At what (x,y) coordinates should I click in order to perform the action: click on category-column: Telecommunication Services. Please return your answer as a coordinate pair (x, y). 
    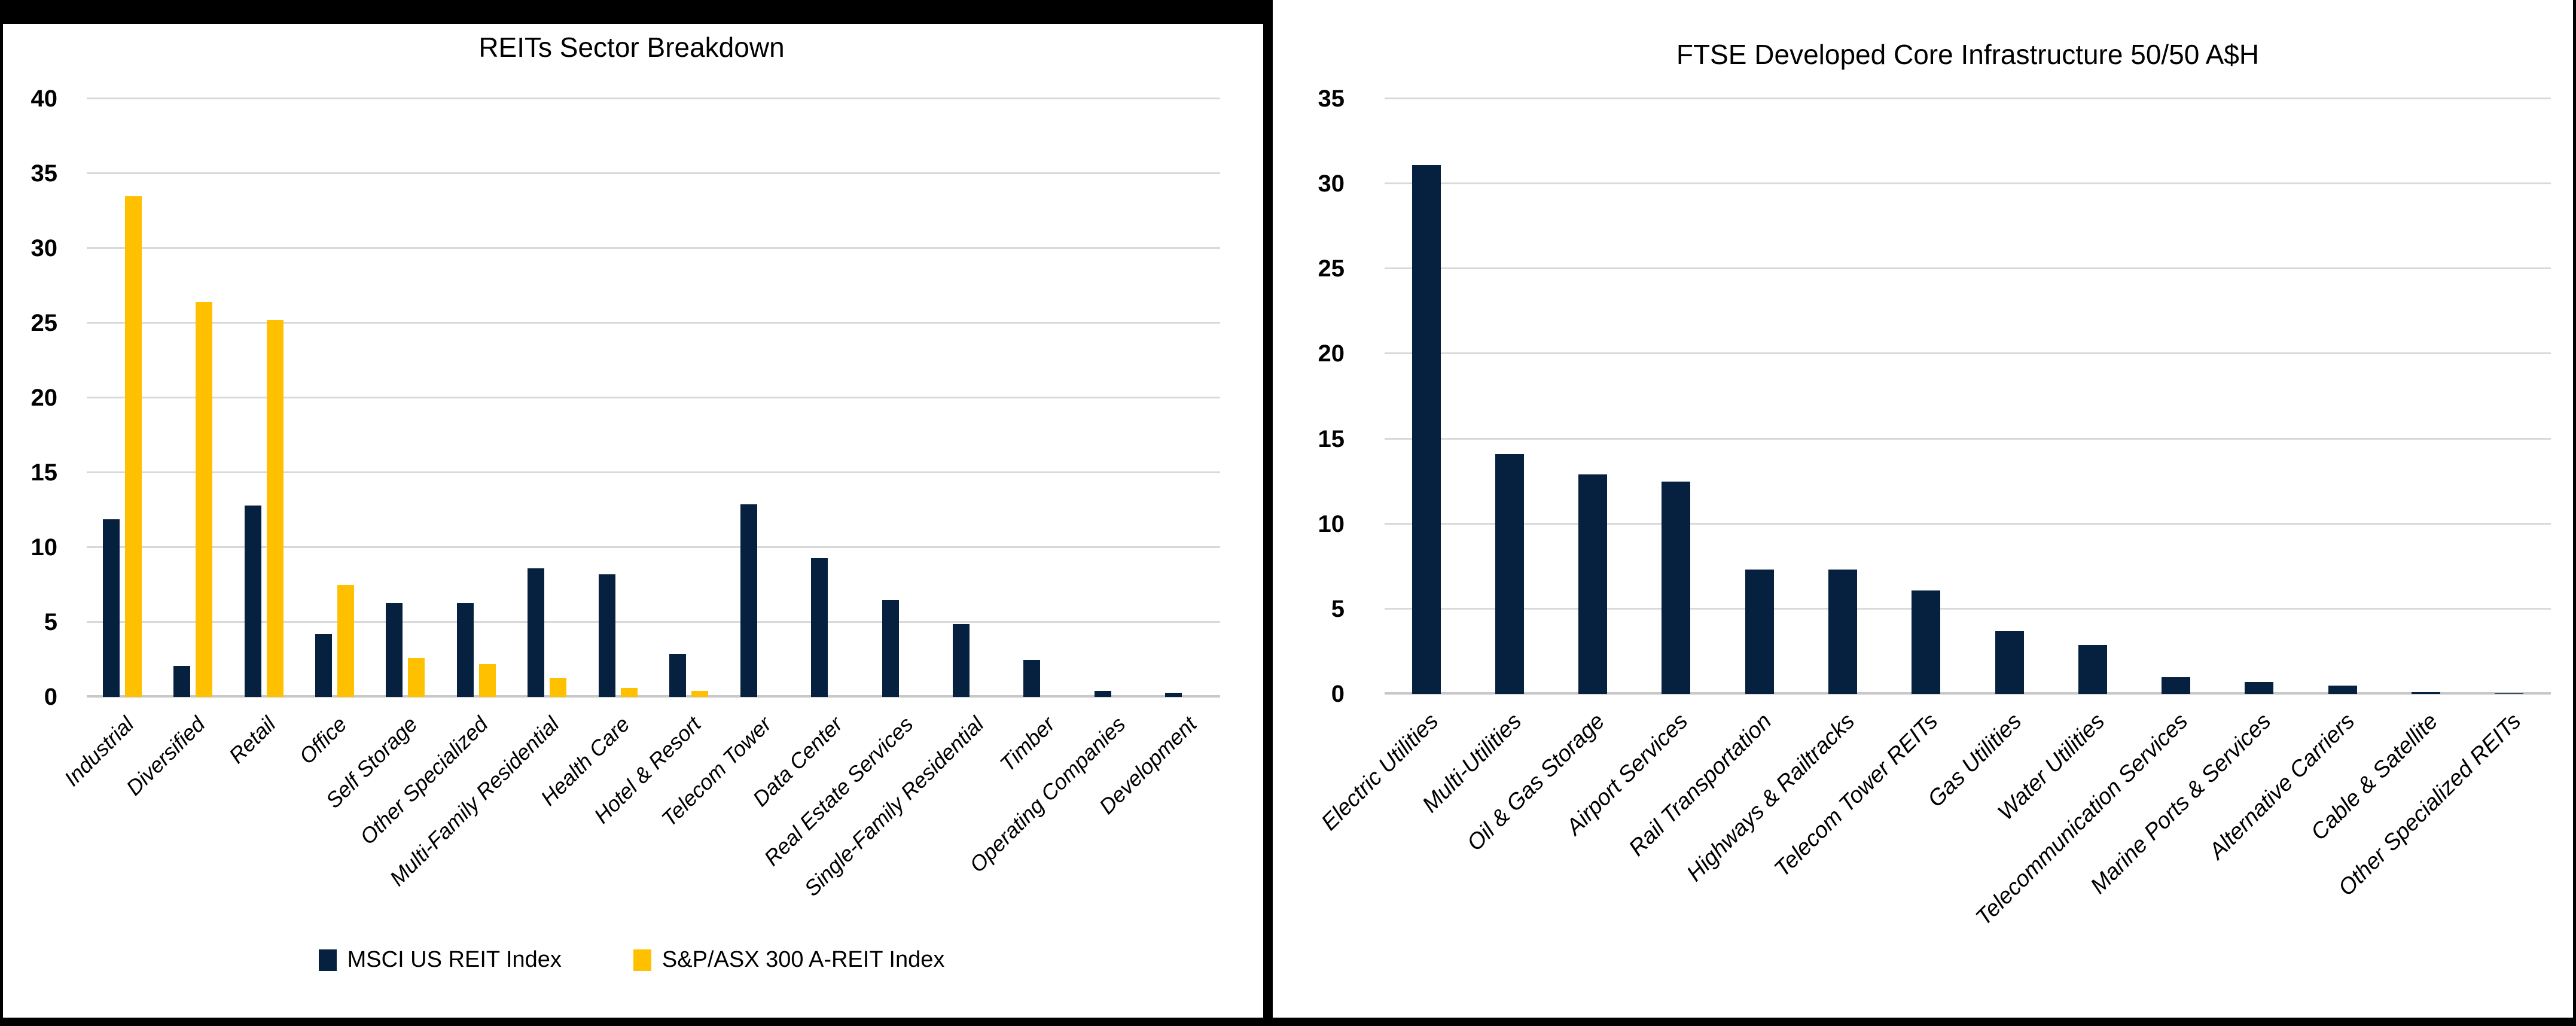
    Looking at the image, I should click on (2094, 514).